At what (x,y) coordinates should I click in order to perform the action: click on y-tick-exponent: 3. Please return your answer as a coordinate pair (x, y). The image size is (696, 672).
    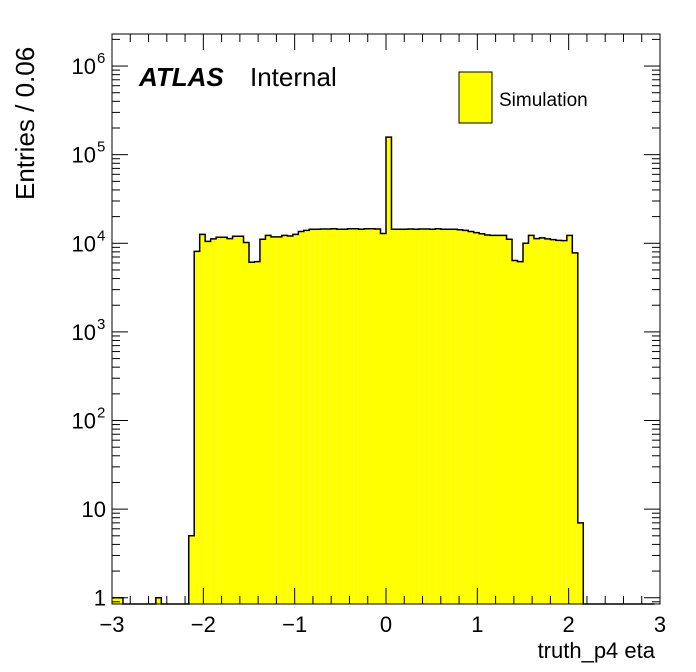
    Looking at the image, I should click on (101, 324).